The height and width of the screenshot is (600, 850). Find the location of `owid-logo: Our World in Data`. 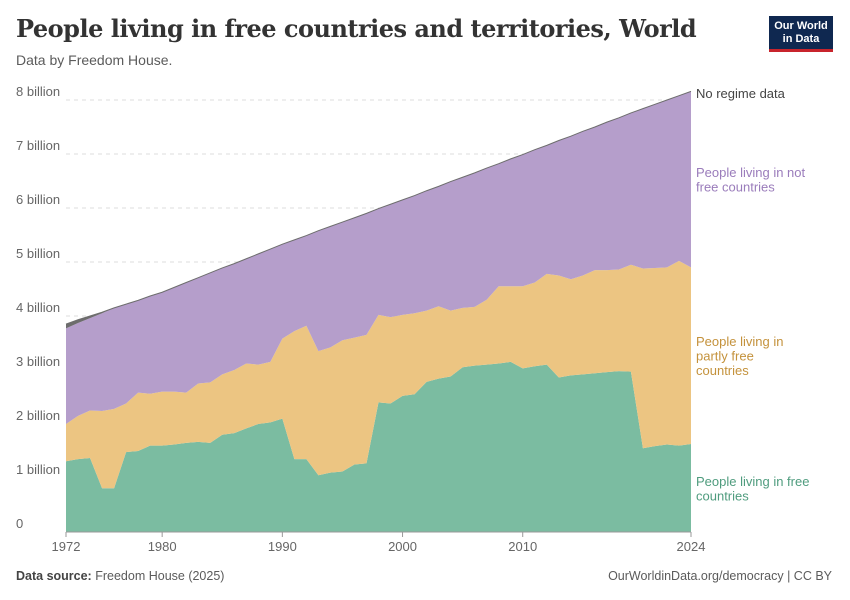

owid-logo: Our World in Data is located at coordinates (801, 34).